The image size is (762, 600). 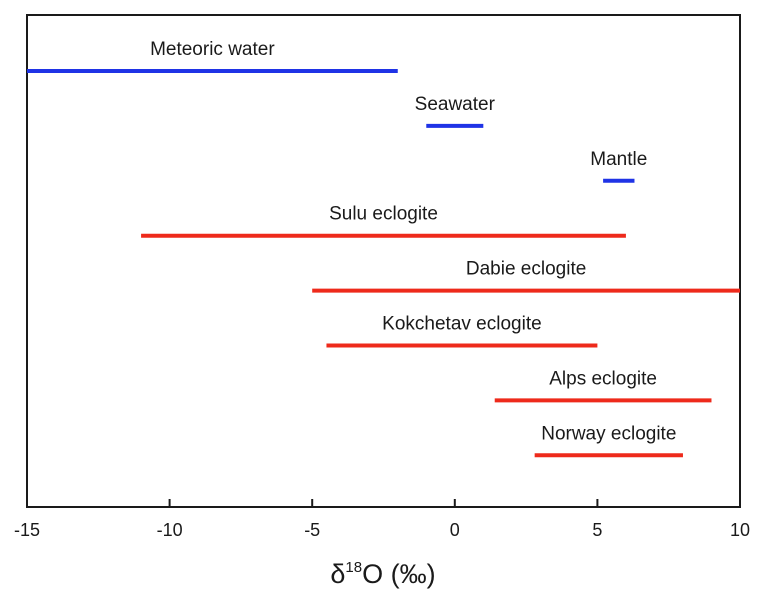 I want to click on range-label-mantle: Mantle, so click(x=618, y=159).